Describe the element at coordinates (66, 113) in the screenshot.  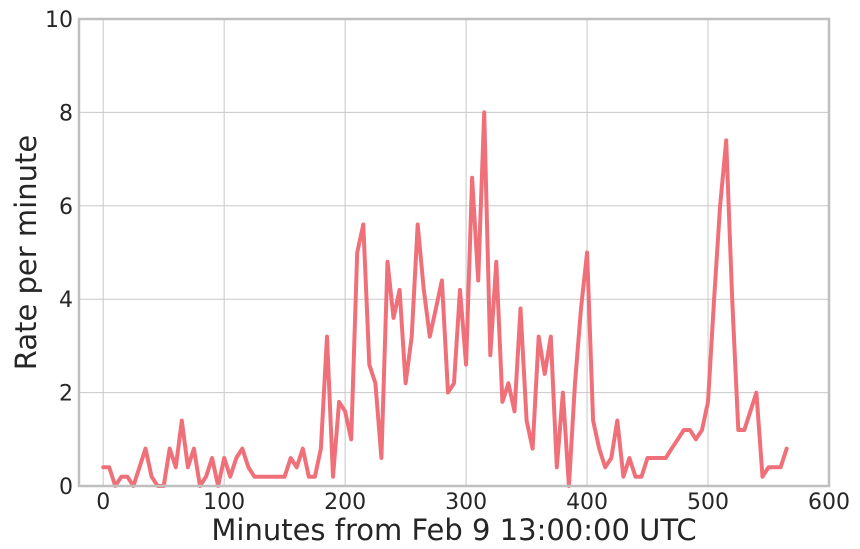
I see `y-tick-label: 8` at that location.